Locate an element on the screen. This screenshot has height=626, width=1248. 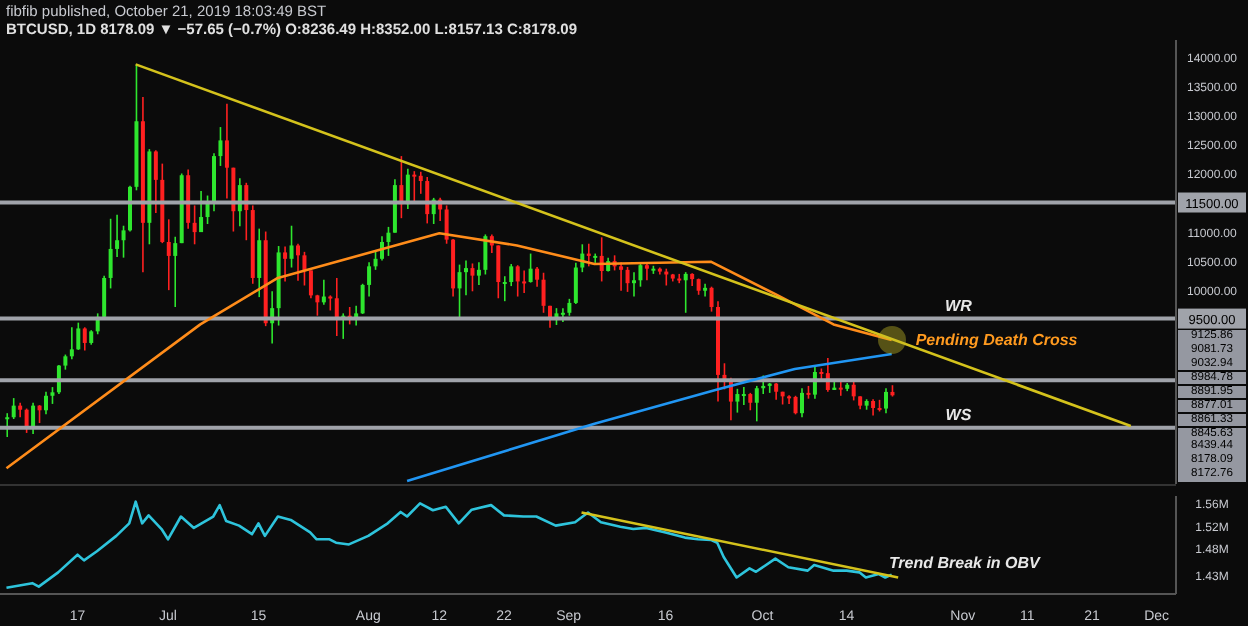
ref-line-label: WR is located at coordinates (959, 305).